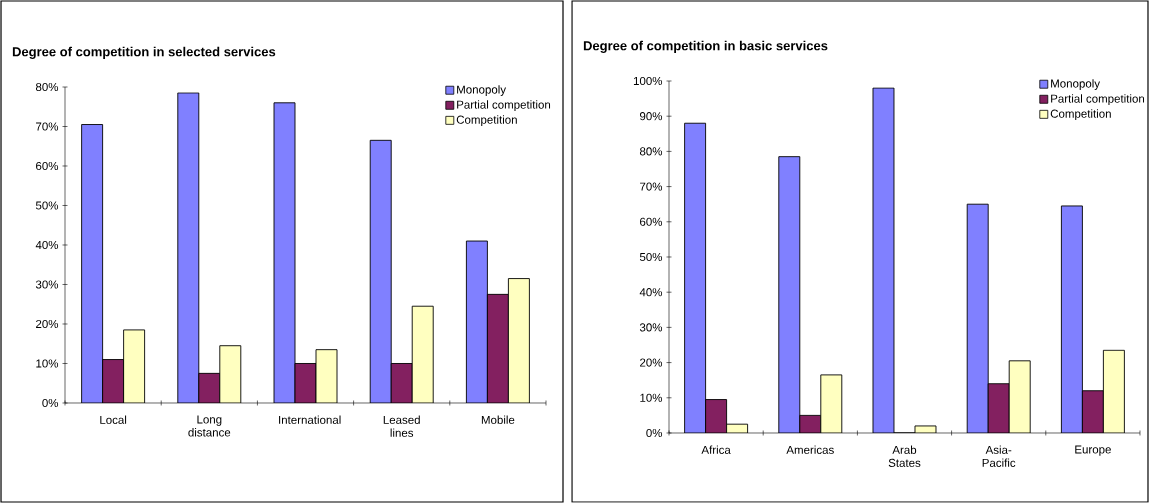  I want to click on x-tick-label: Asia-Pacific, so click(999, 456).